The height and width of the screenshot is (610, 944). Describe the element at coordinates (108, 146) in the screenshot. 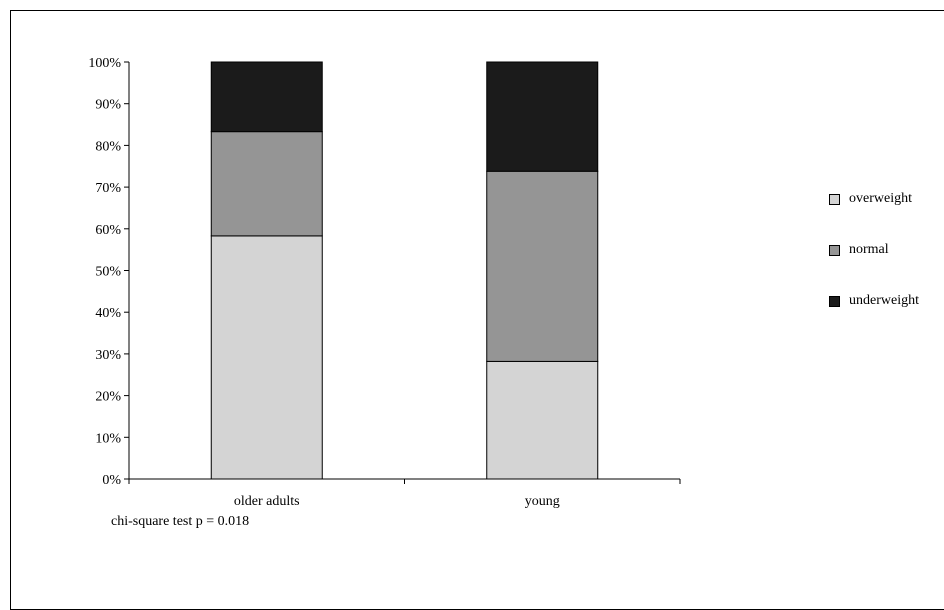

I see `y-tick-label: 80%` at that location.